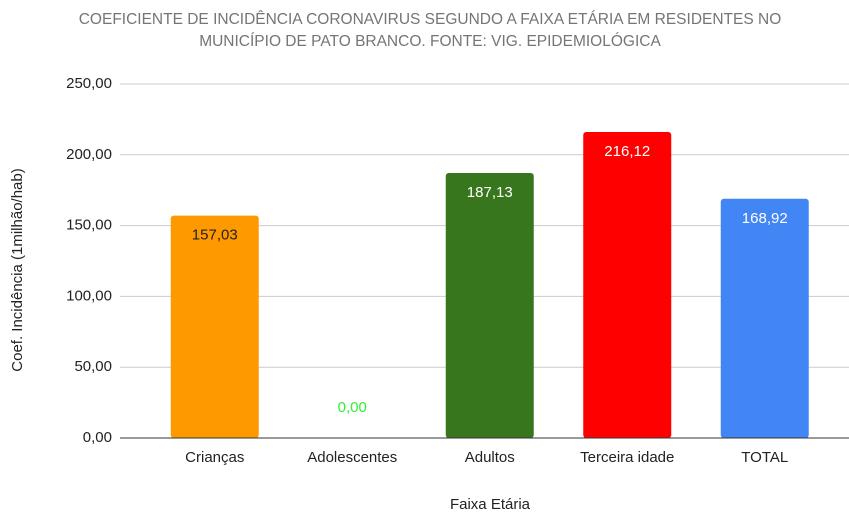 This screenshot has width=849, height=513. Describe the element at coordinates (764, 457) in the screenshot. I see `x-tick-label: TOTAL` at that location.